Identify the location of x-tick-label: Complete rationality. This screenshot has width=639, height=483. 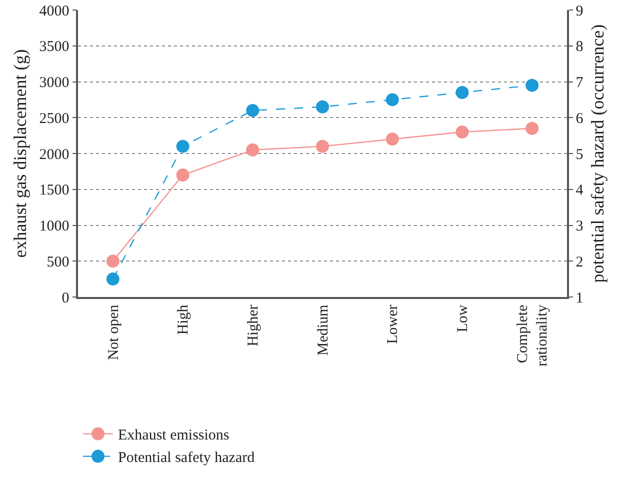
(533, 335).